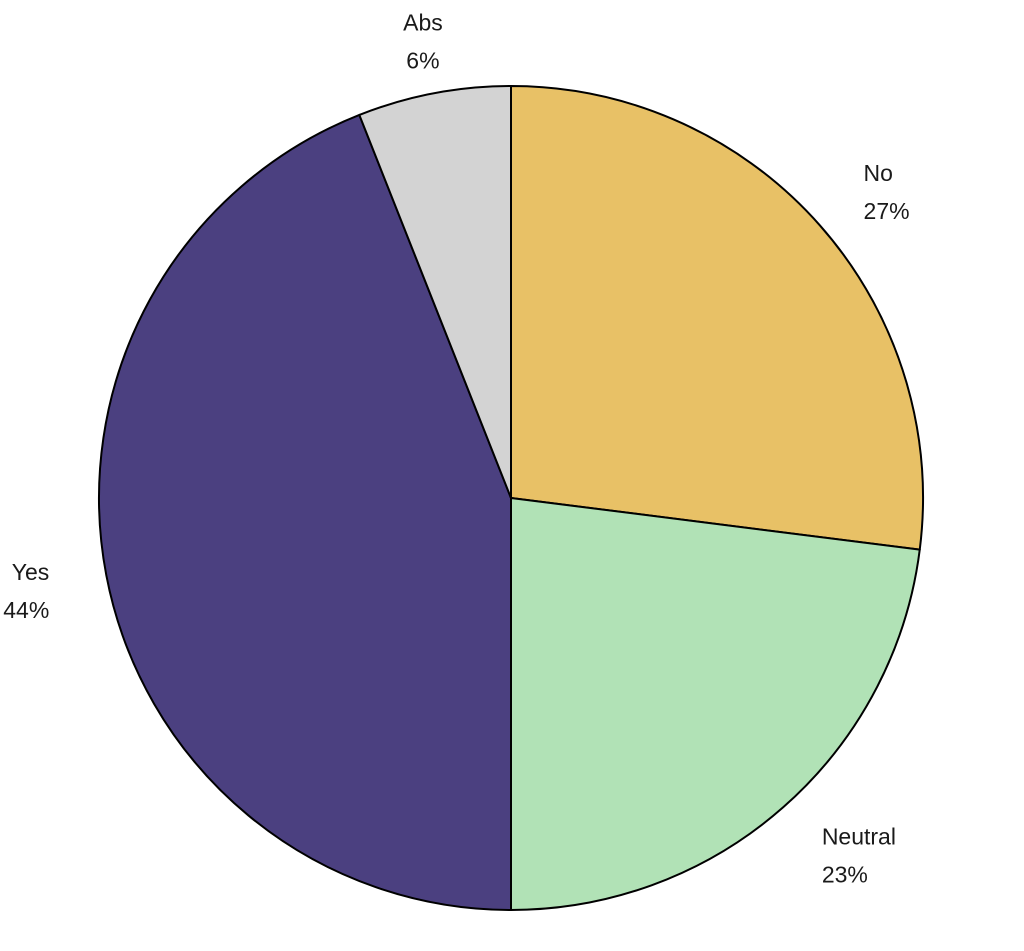 This screenshot has width=1024, height=951. I want to click on slice-label-no: No 27%, so click(887, 192).